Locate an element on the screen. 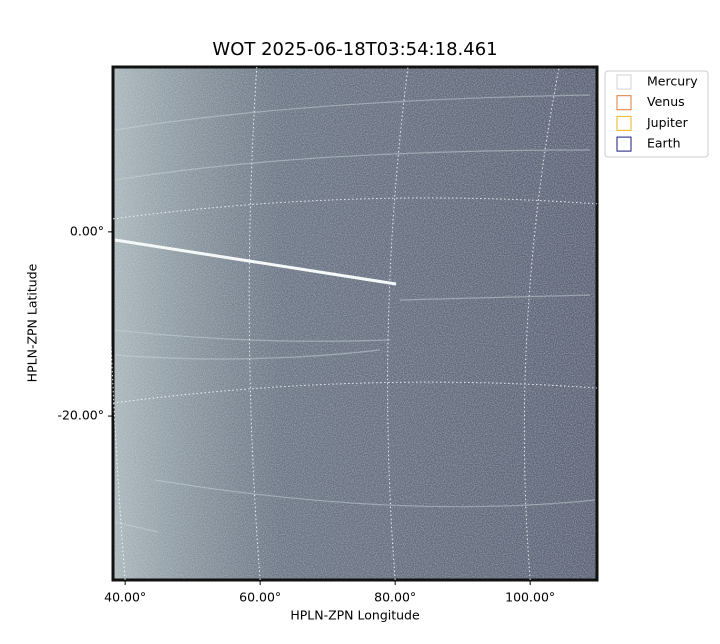 This screenshot has height=644, width=720. legend-label: Mercury is located at coordinates (672, 81).